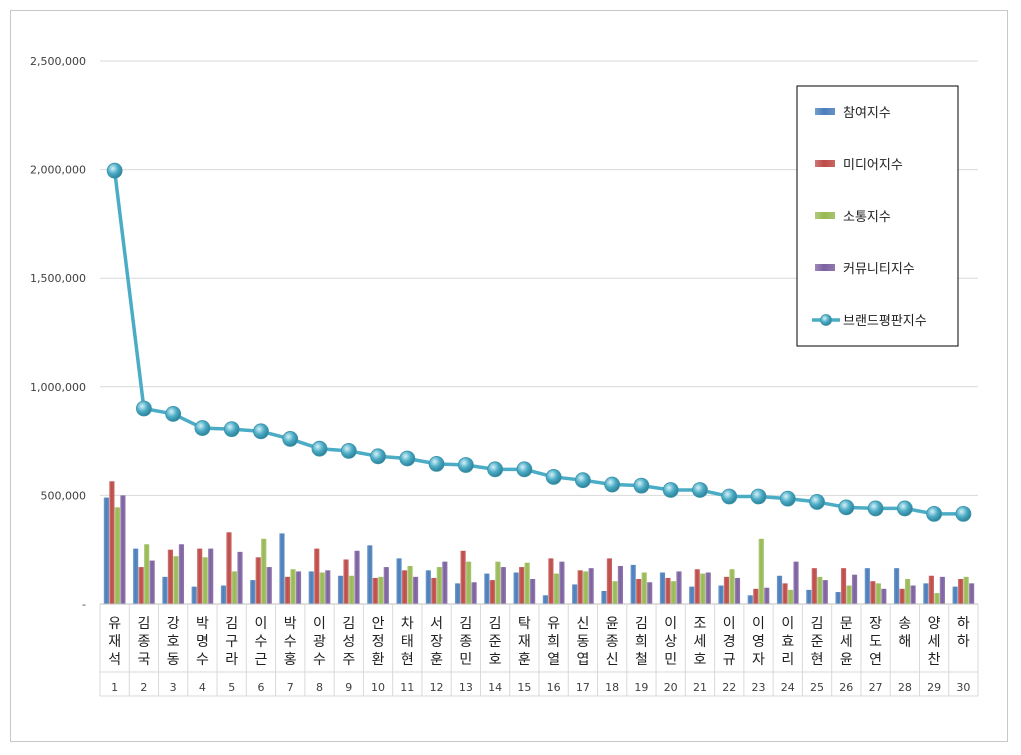  I want to click on category-label: 수, so click(290, 642).